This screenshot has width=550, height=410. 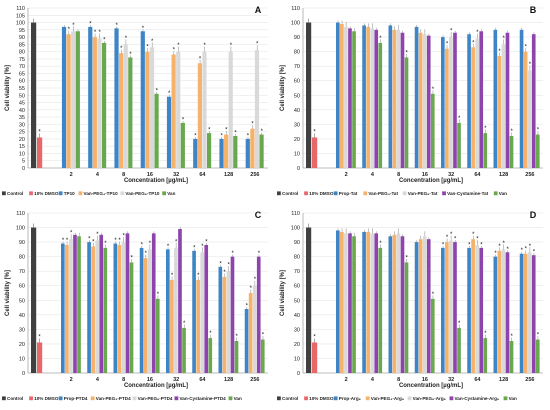 What do you see at coordinates (431, 386) in the screenshot?
I see `x-axis-label: Concentration [µg/mL]` at bounding box center [431, 386].